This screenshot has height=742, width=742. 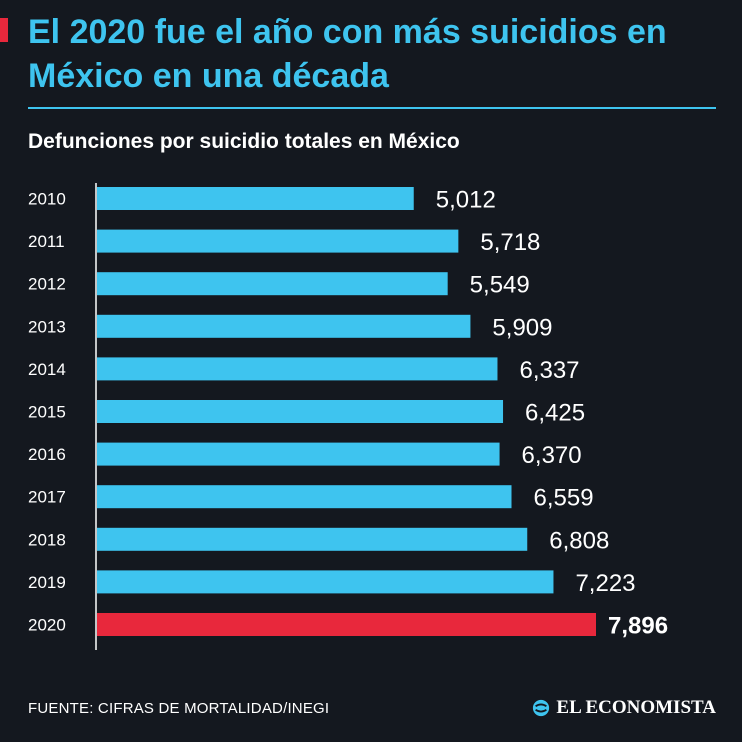 I want to click on y-tick-label: 2020, so click(x=47, y=625).